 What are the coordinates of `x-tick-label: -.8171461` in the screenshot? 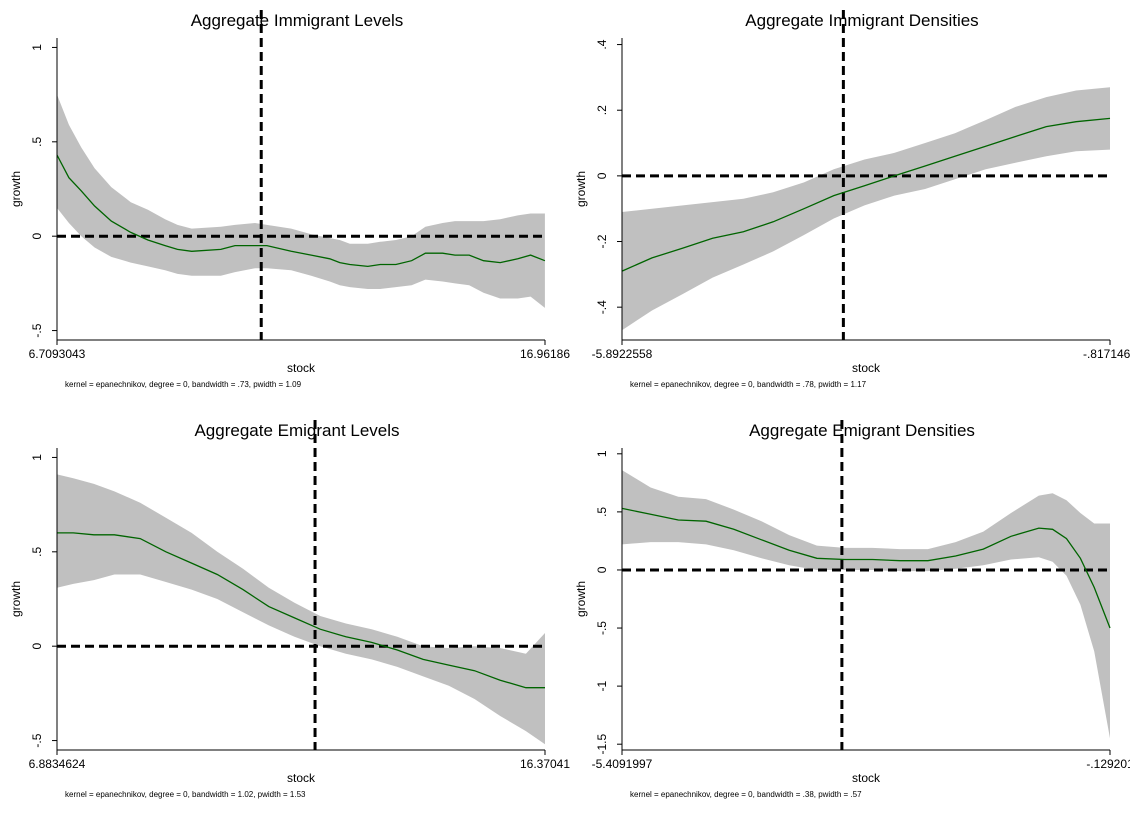 It's located at (1106, 354).